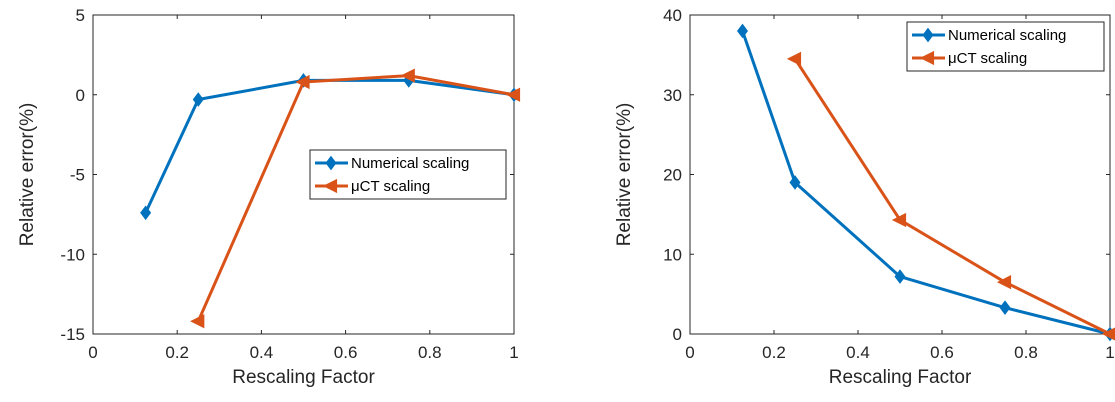  Describe the element at coordinates (672, 95) in the screenshot. I see `y-tick-label: 30` at that location.